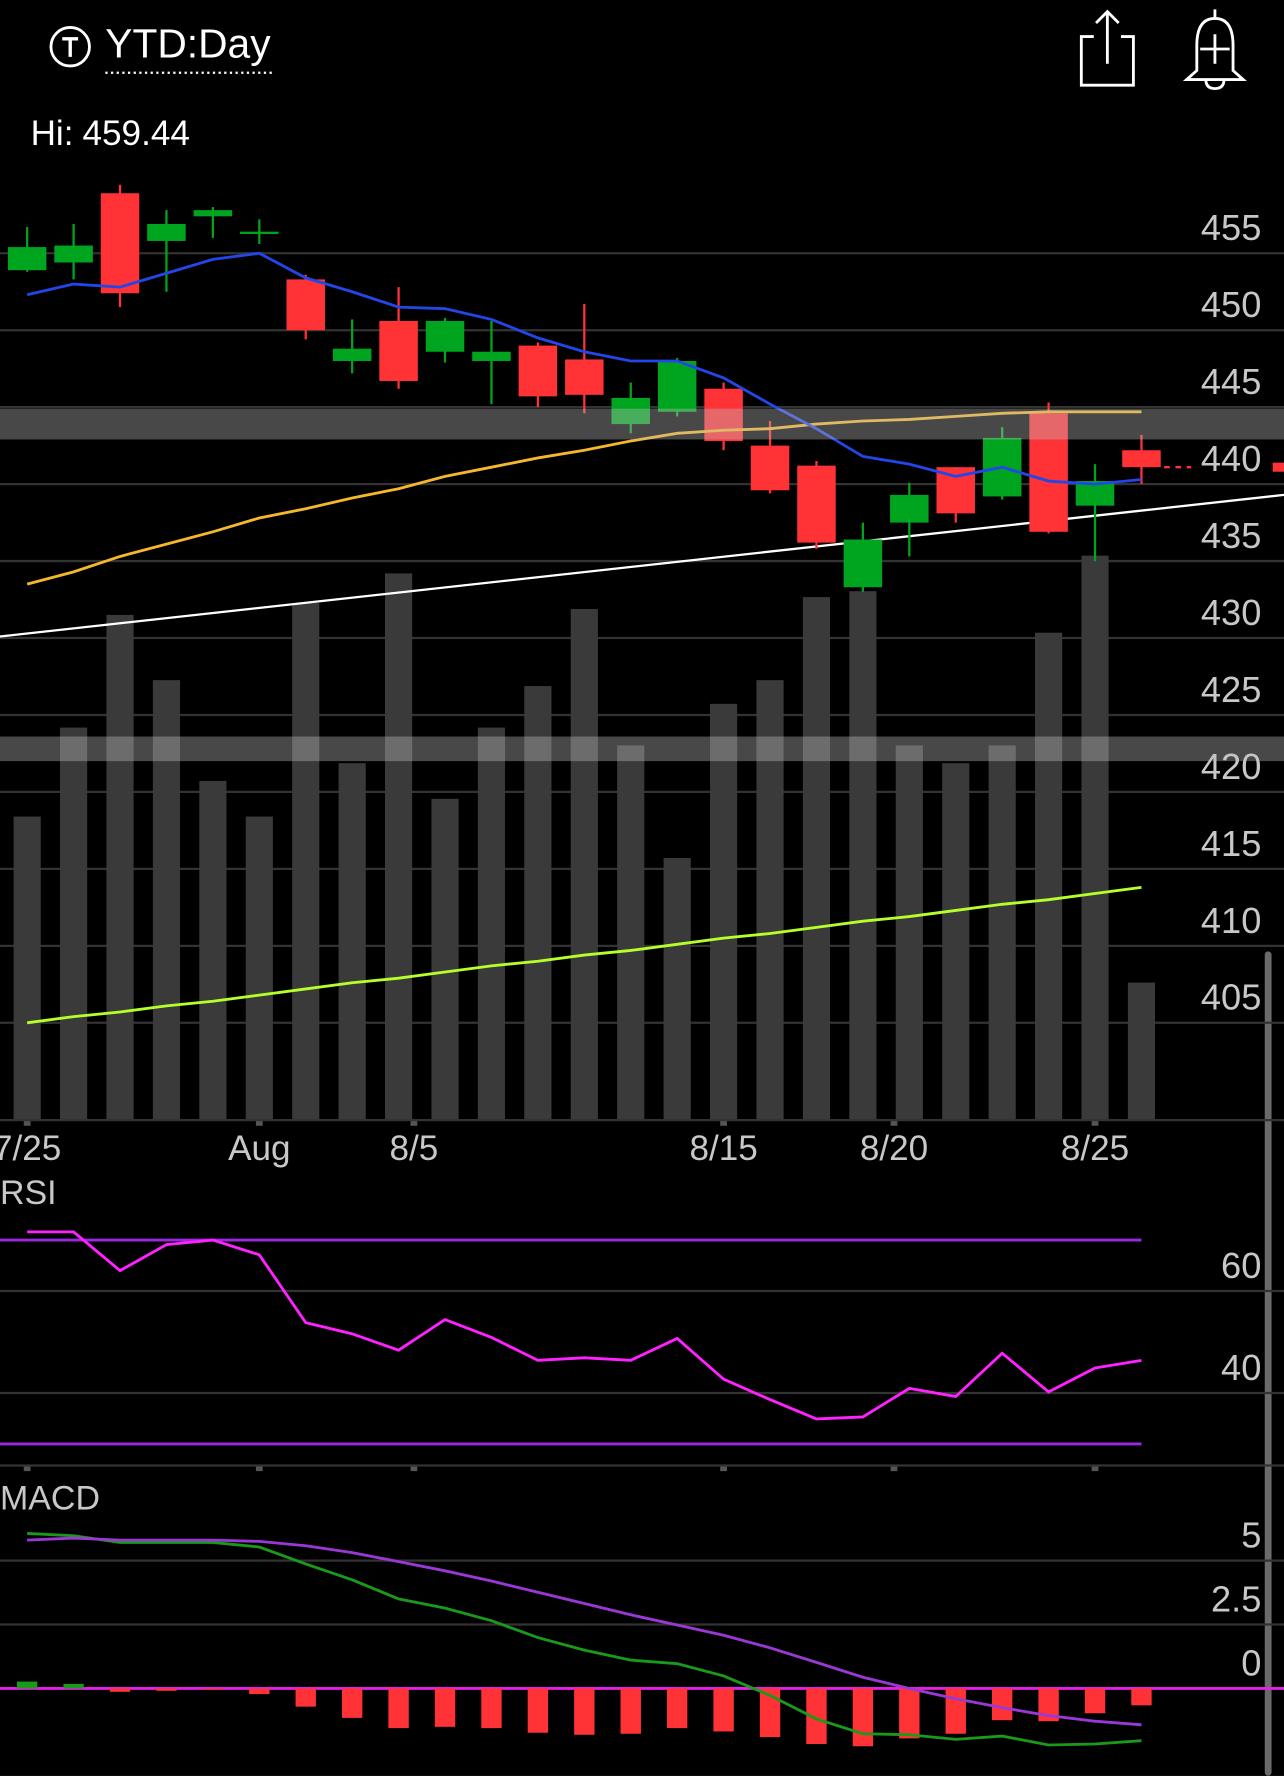 Image resolution: width=1284 pixels, height=1776 pixels. I want to click on timeframe-title: YTD:Day, so click(188, 43).